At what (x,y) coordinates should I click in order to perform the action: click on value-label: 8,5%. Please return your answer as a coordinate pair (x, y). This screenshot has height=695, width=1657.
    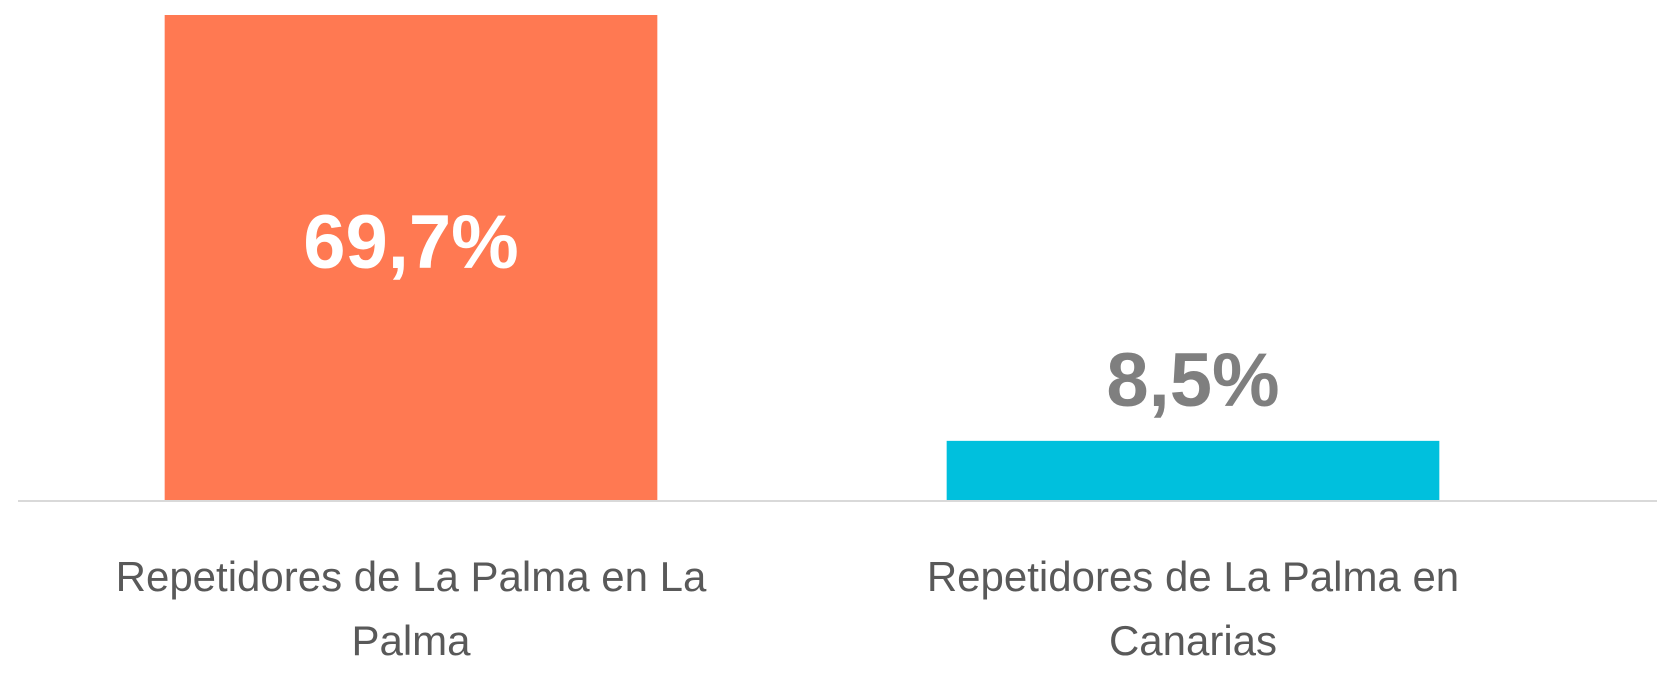
    Looking at the image, I should click on (1193, 380).